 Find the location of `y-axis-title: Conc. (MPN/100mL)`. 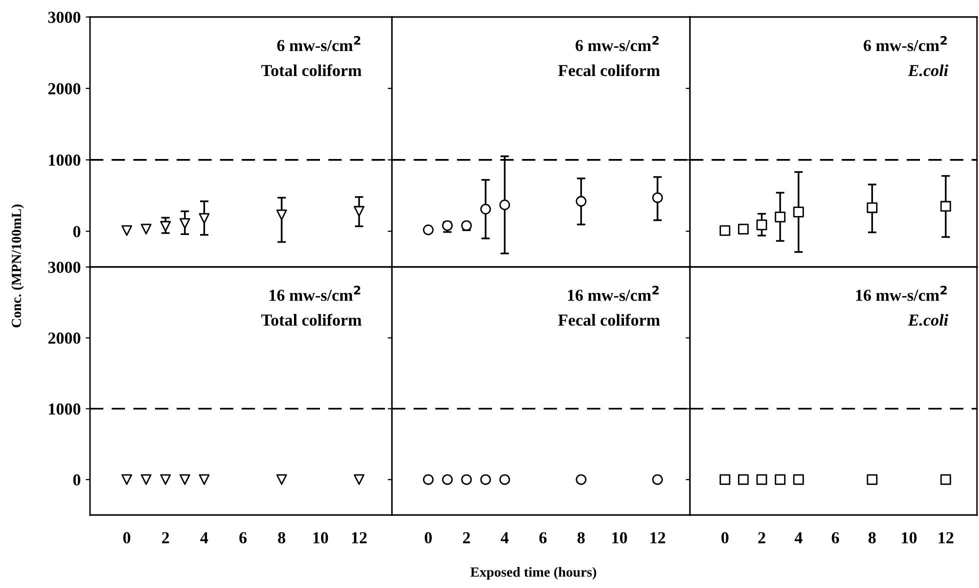

y-axis-title: Conc. (MPN/100mL) is located at coordinates (17, 266).